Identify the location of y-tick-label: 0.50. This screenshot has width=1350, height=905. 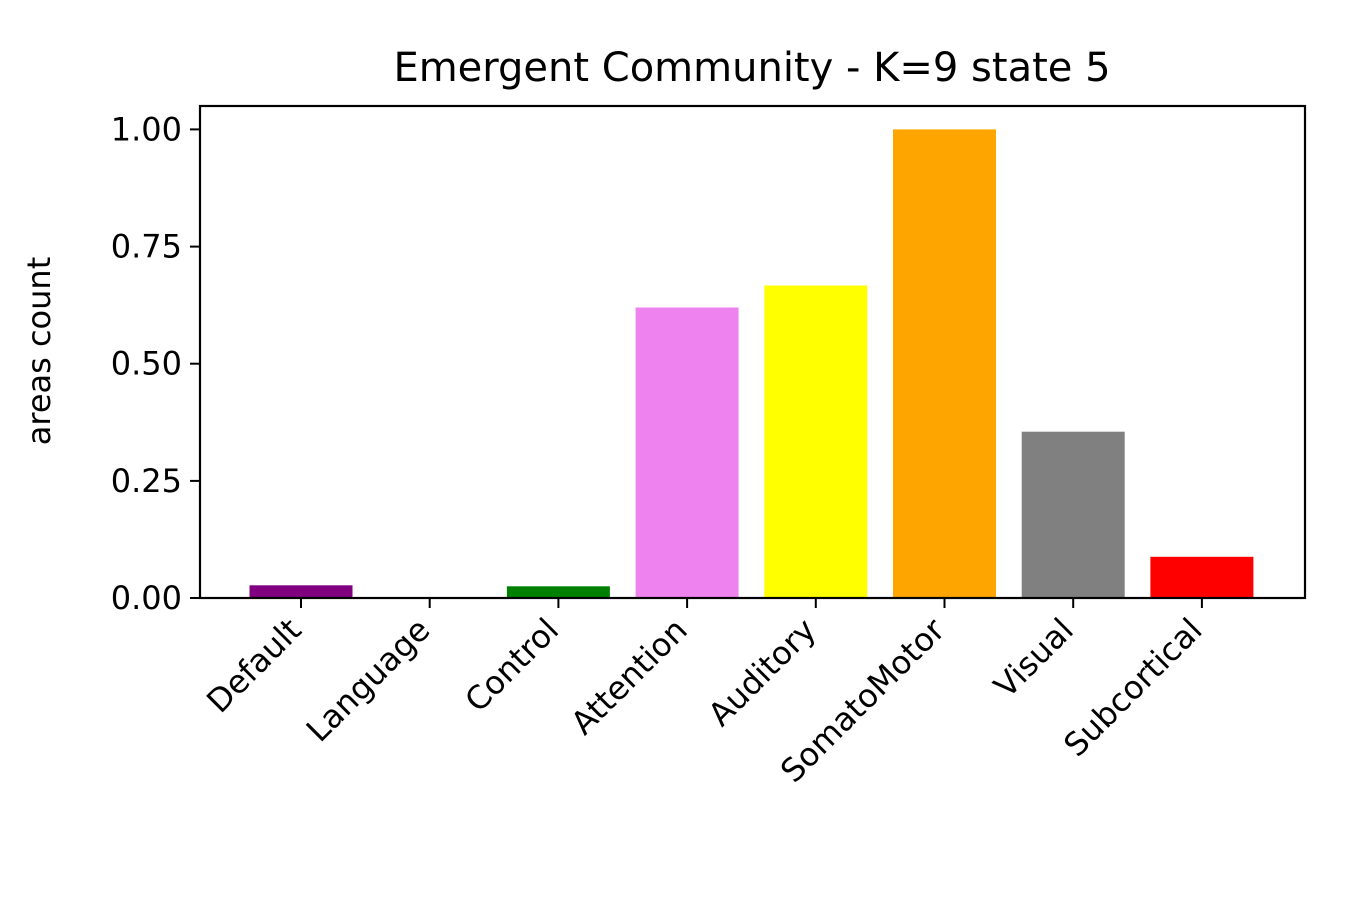
(146, 364).